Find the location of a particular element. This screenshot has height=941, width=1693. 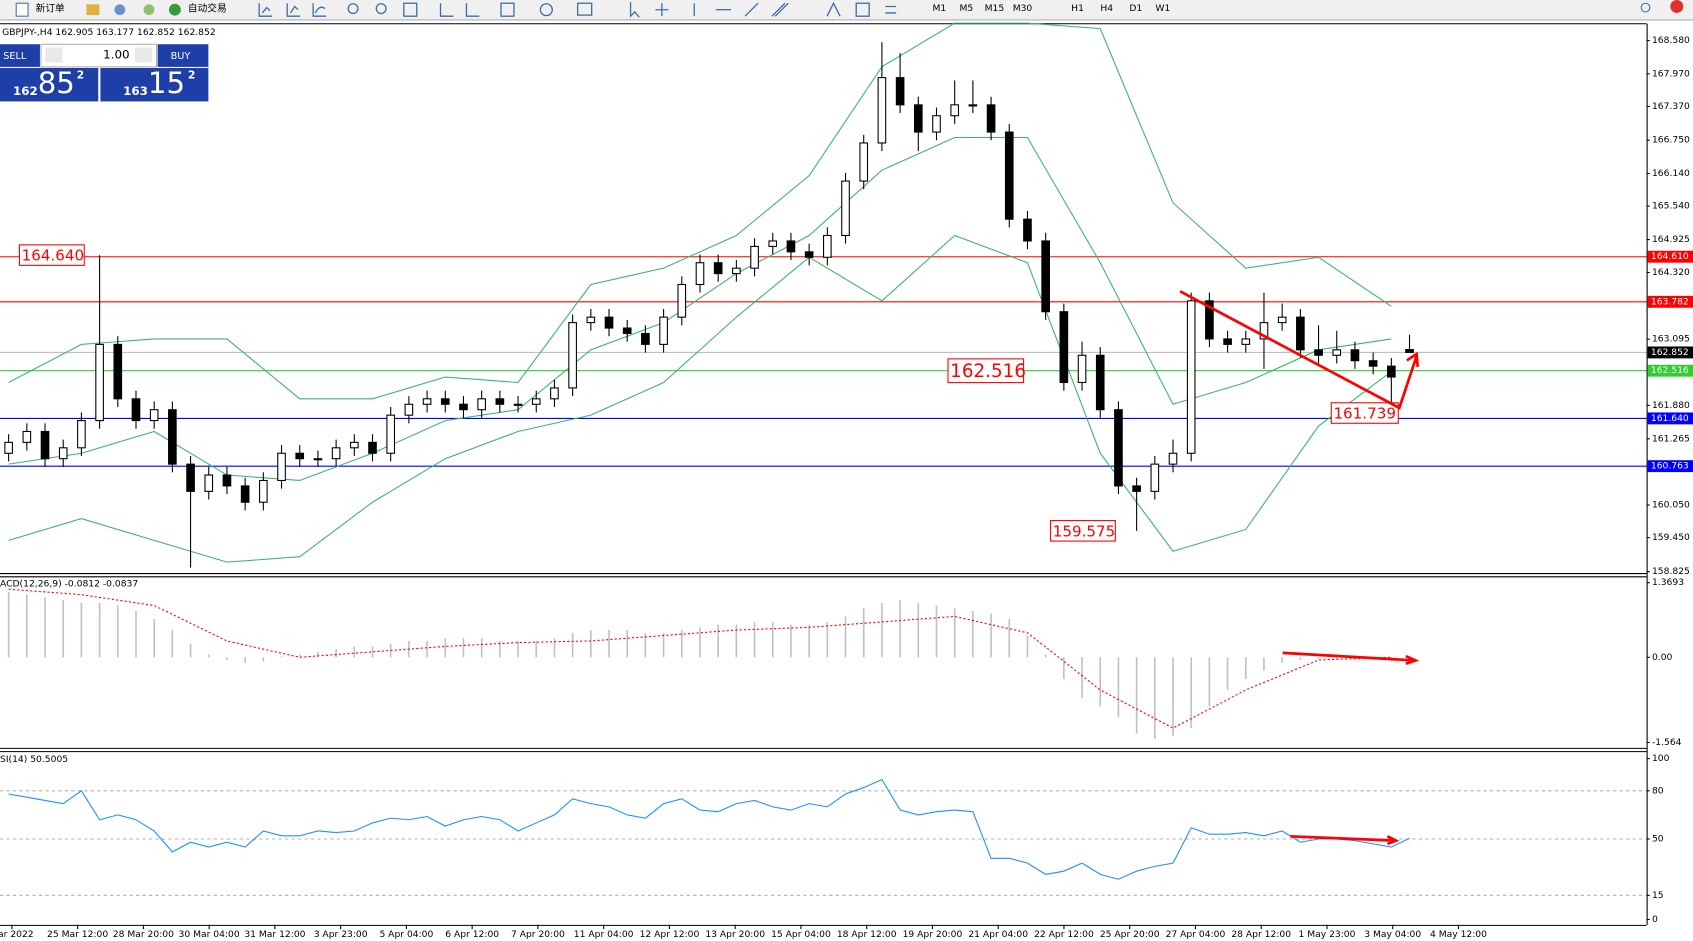

lots-up is located at coordinates (143, 55).